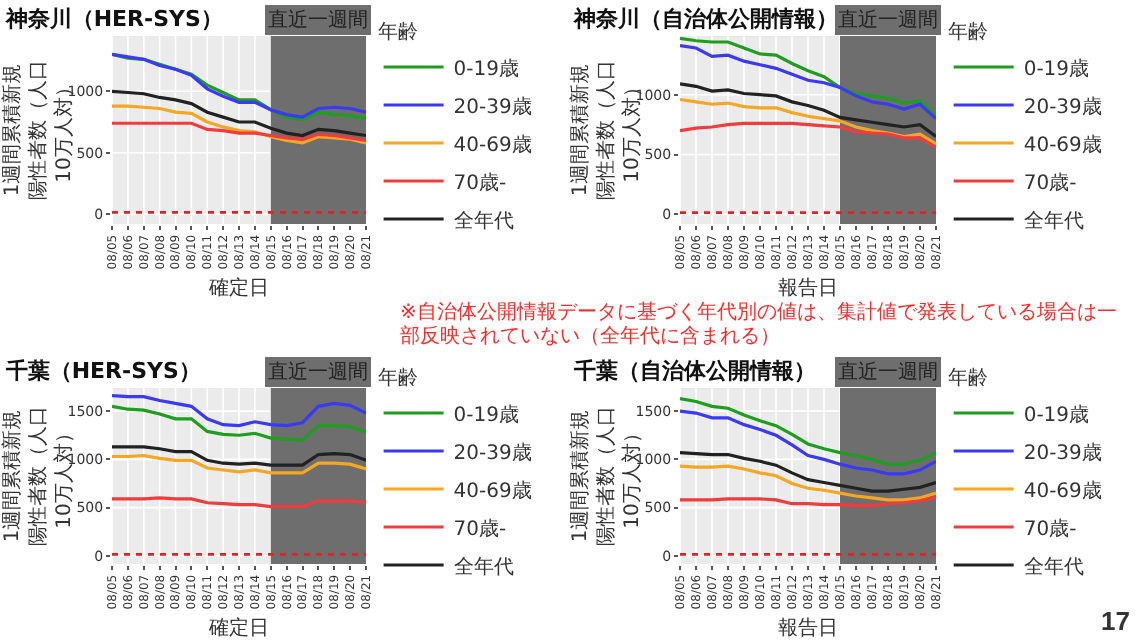 This screenshot has height=640, width=1138. What do you see at coordinates (759, 326) in the screenshot?
I see `text: ※自治体公開情報データに基づく年代別の値は、集計値で発表している場合は一部反映されていない（全年代に含まれる）` at bounding box center [759, 326].